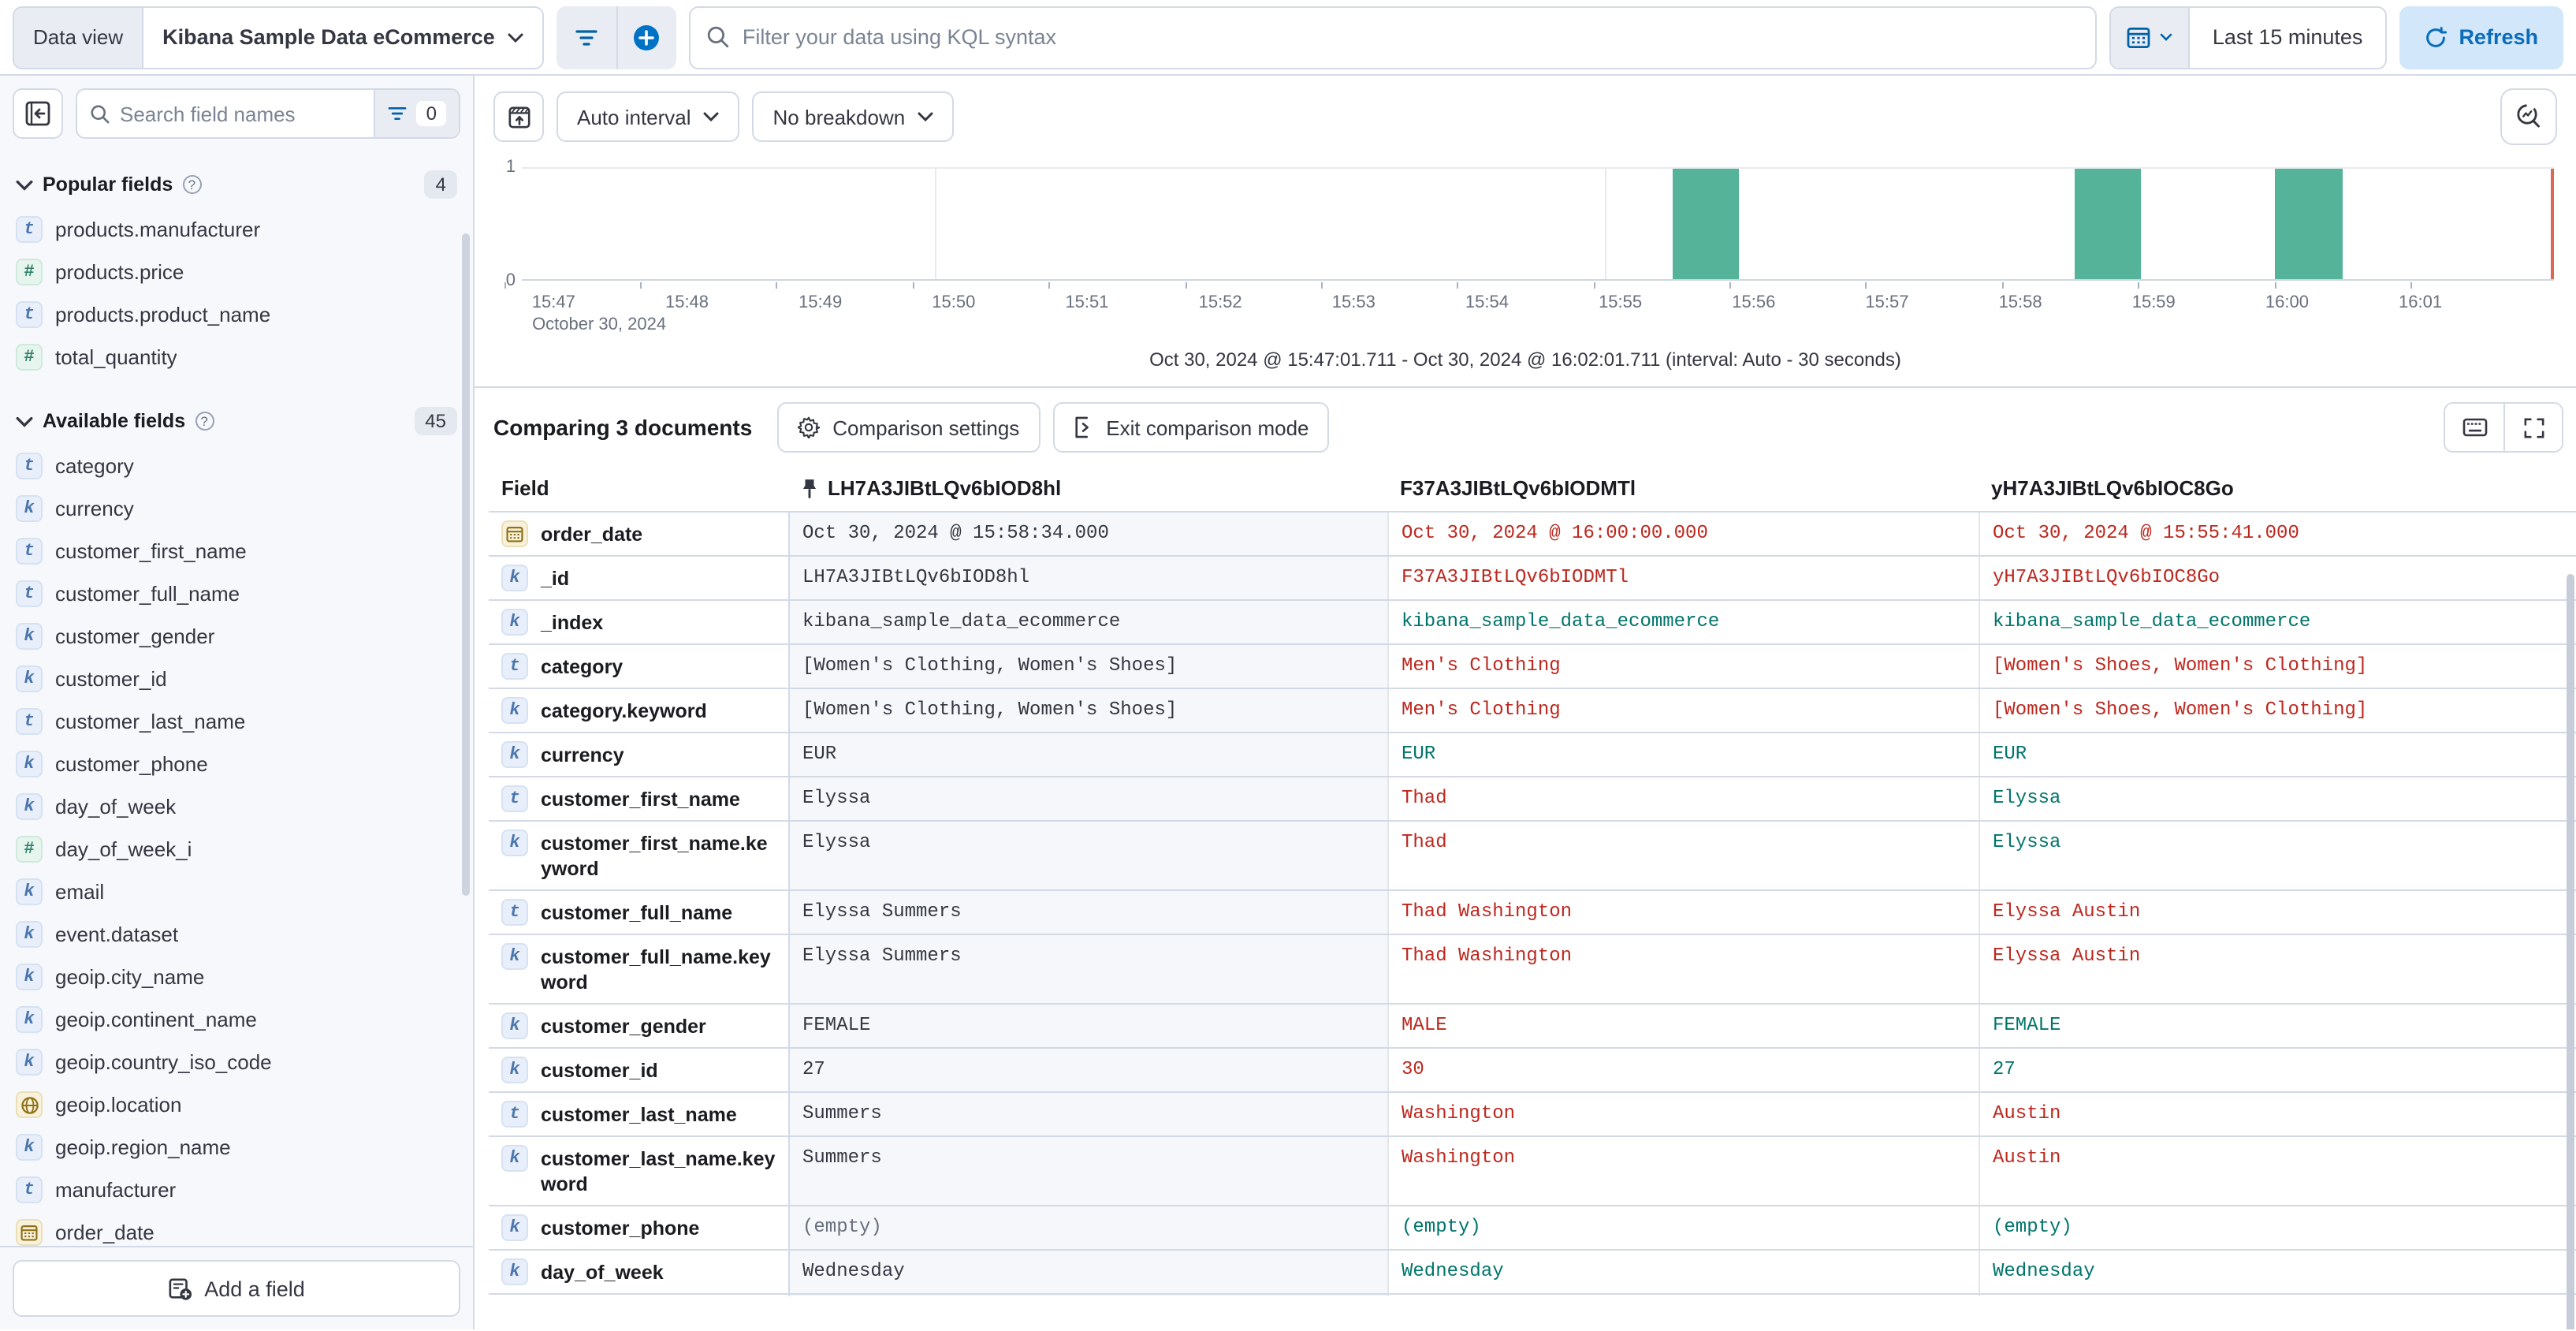 The image size is (2576, 1331). Describe the element at coordinates (809, 427) in the screenshot. I see `gear-icon` at that location.